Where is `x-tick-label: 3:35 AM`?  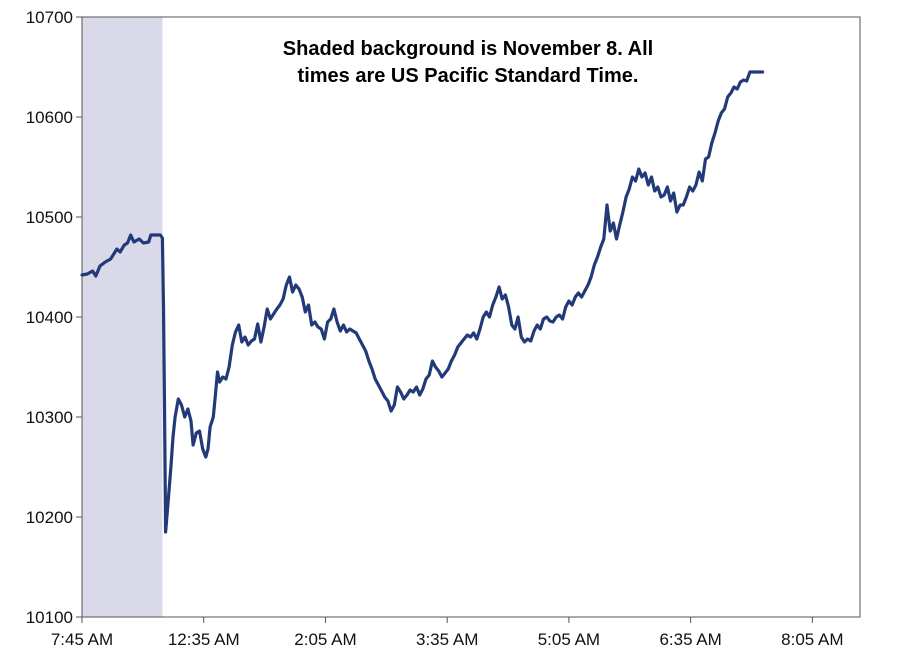 x-tick-label: 3:35 AM is located at coordinates (447, 639).